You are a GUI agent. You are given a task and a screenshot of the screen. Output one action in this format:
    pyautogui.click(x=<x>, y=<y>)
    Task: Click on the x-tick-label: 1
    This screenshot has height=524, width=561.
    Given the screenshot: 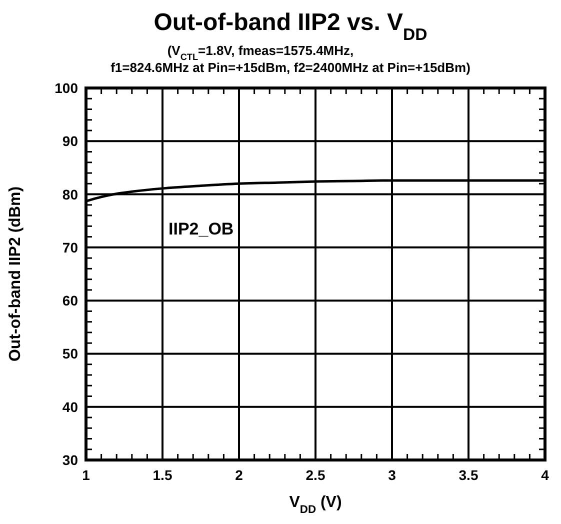 What is the action you would take?
    pyautogui.click(x=86, y=475)
    